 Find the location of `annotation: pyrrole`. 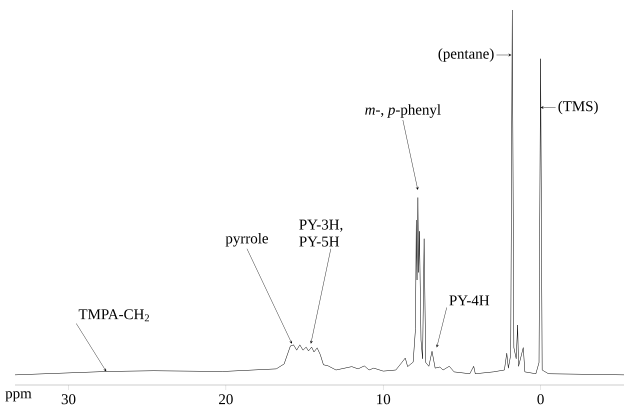

annotation: pyrrole is located at coordinates (247, 239).